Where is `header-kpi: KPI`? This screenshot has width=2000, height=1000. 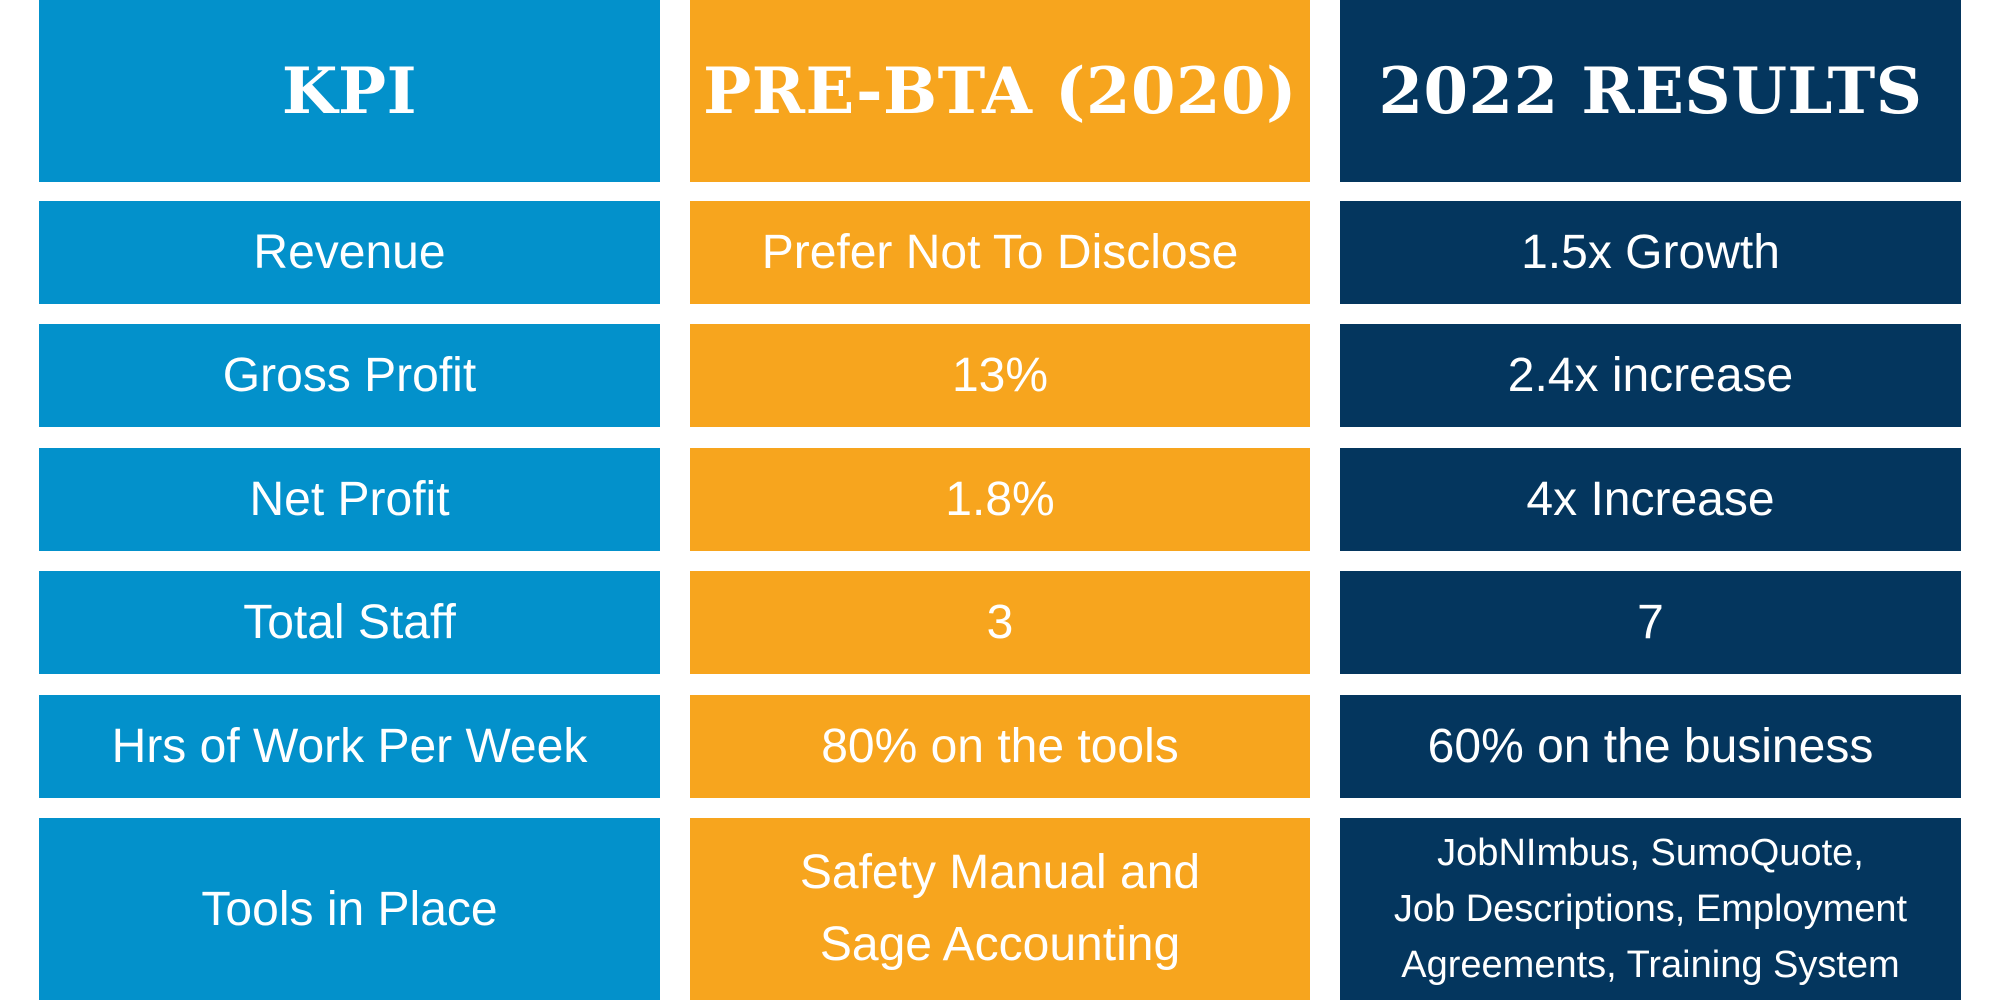 header-kpi: KPI is located at coordinates (349, 91).